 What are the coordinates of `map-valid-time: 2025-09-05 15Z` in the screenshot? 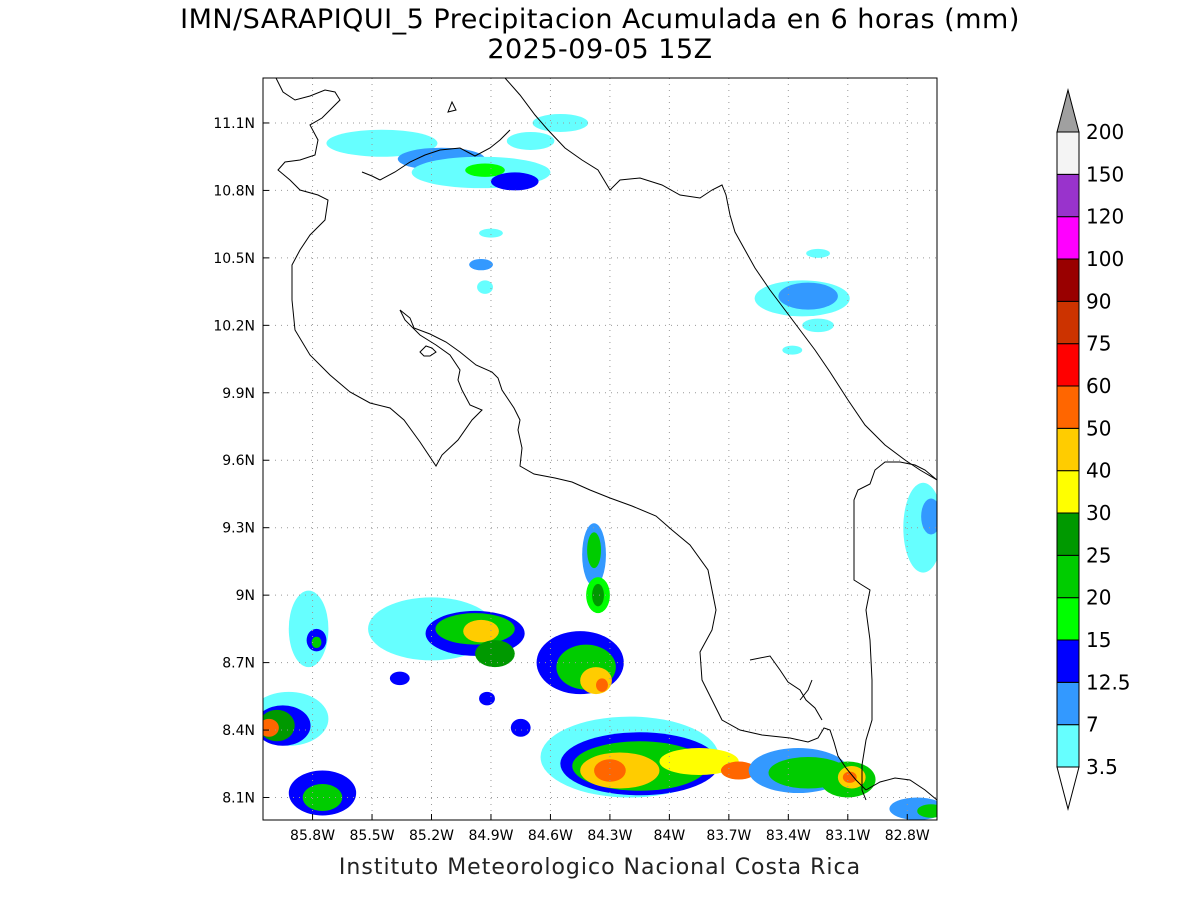 It's located at (600, 49).